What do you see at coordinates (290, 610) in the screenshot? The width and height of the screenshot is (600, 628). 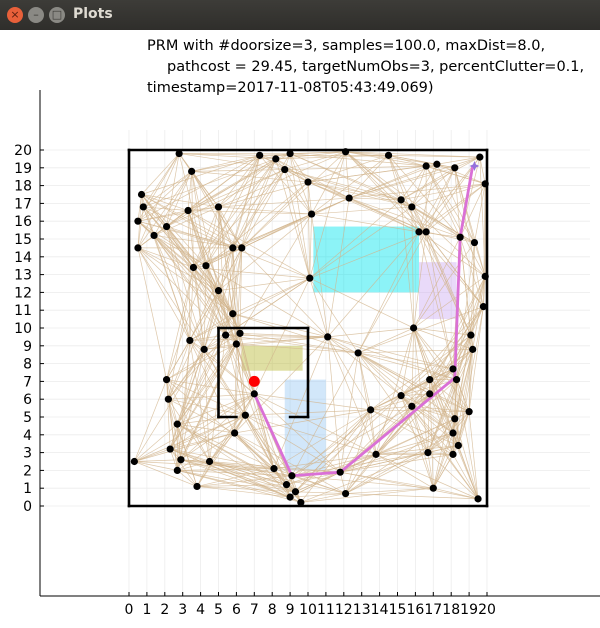 I see `x-tick-label: 9` at bounding box center [290, 610].